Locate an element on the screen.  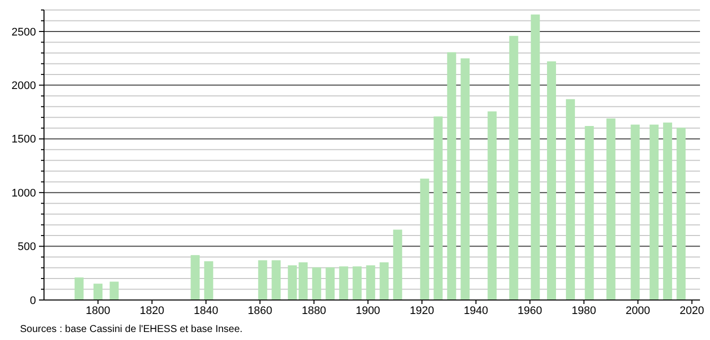
x-tick-label: 1960 is located at coordinates (530, 311).